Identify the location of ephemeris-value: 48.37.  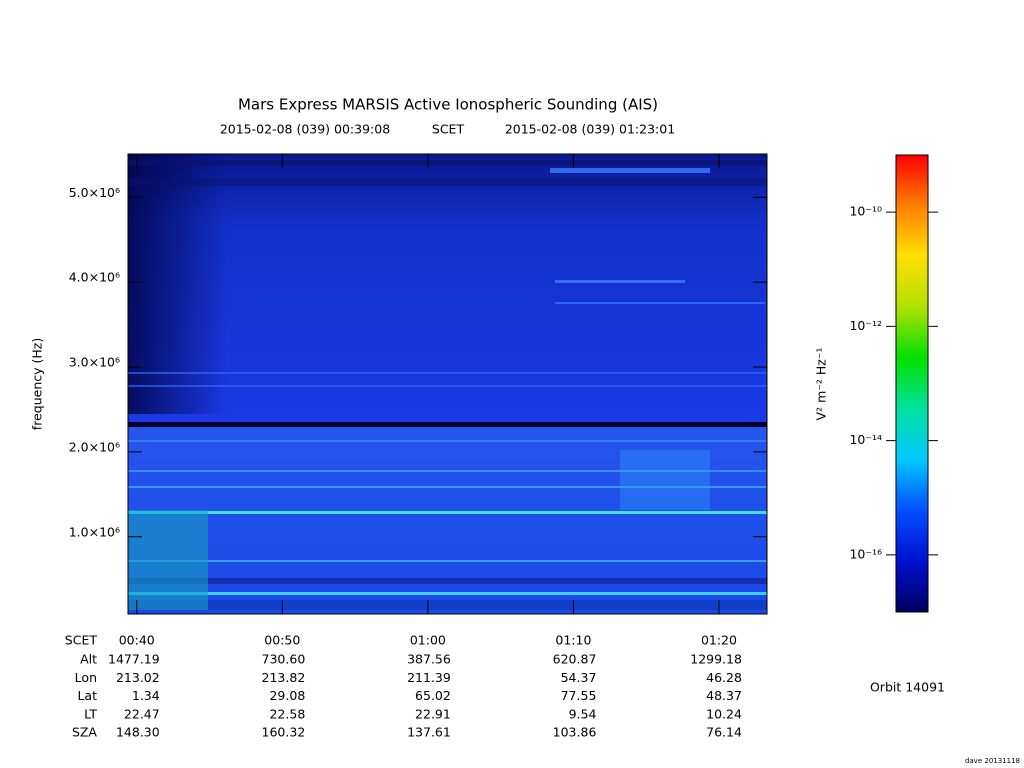
(724, 695).